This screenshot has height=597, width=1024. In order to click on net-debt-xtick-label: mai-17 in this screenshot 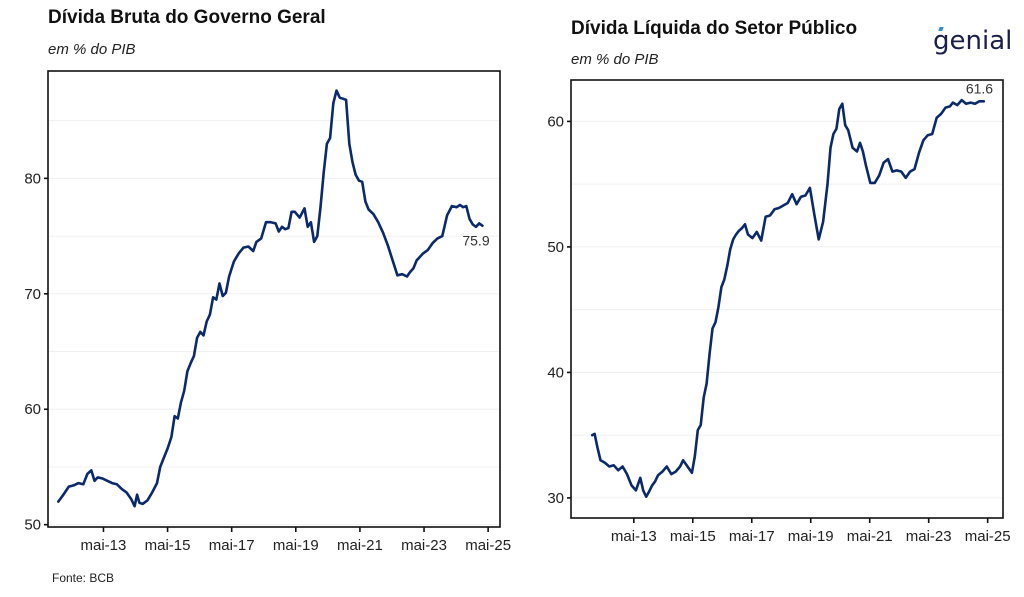, I will do `click(752, 536)`.